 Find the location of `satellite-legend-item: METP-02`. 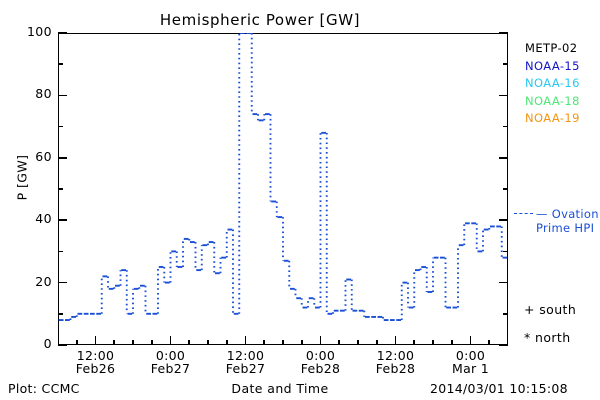

satellite-legend-item: METP-02 is located at coordinates (551, 48).